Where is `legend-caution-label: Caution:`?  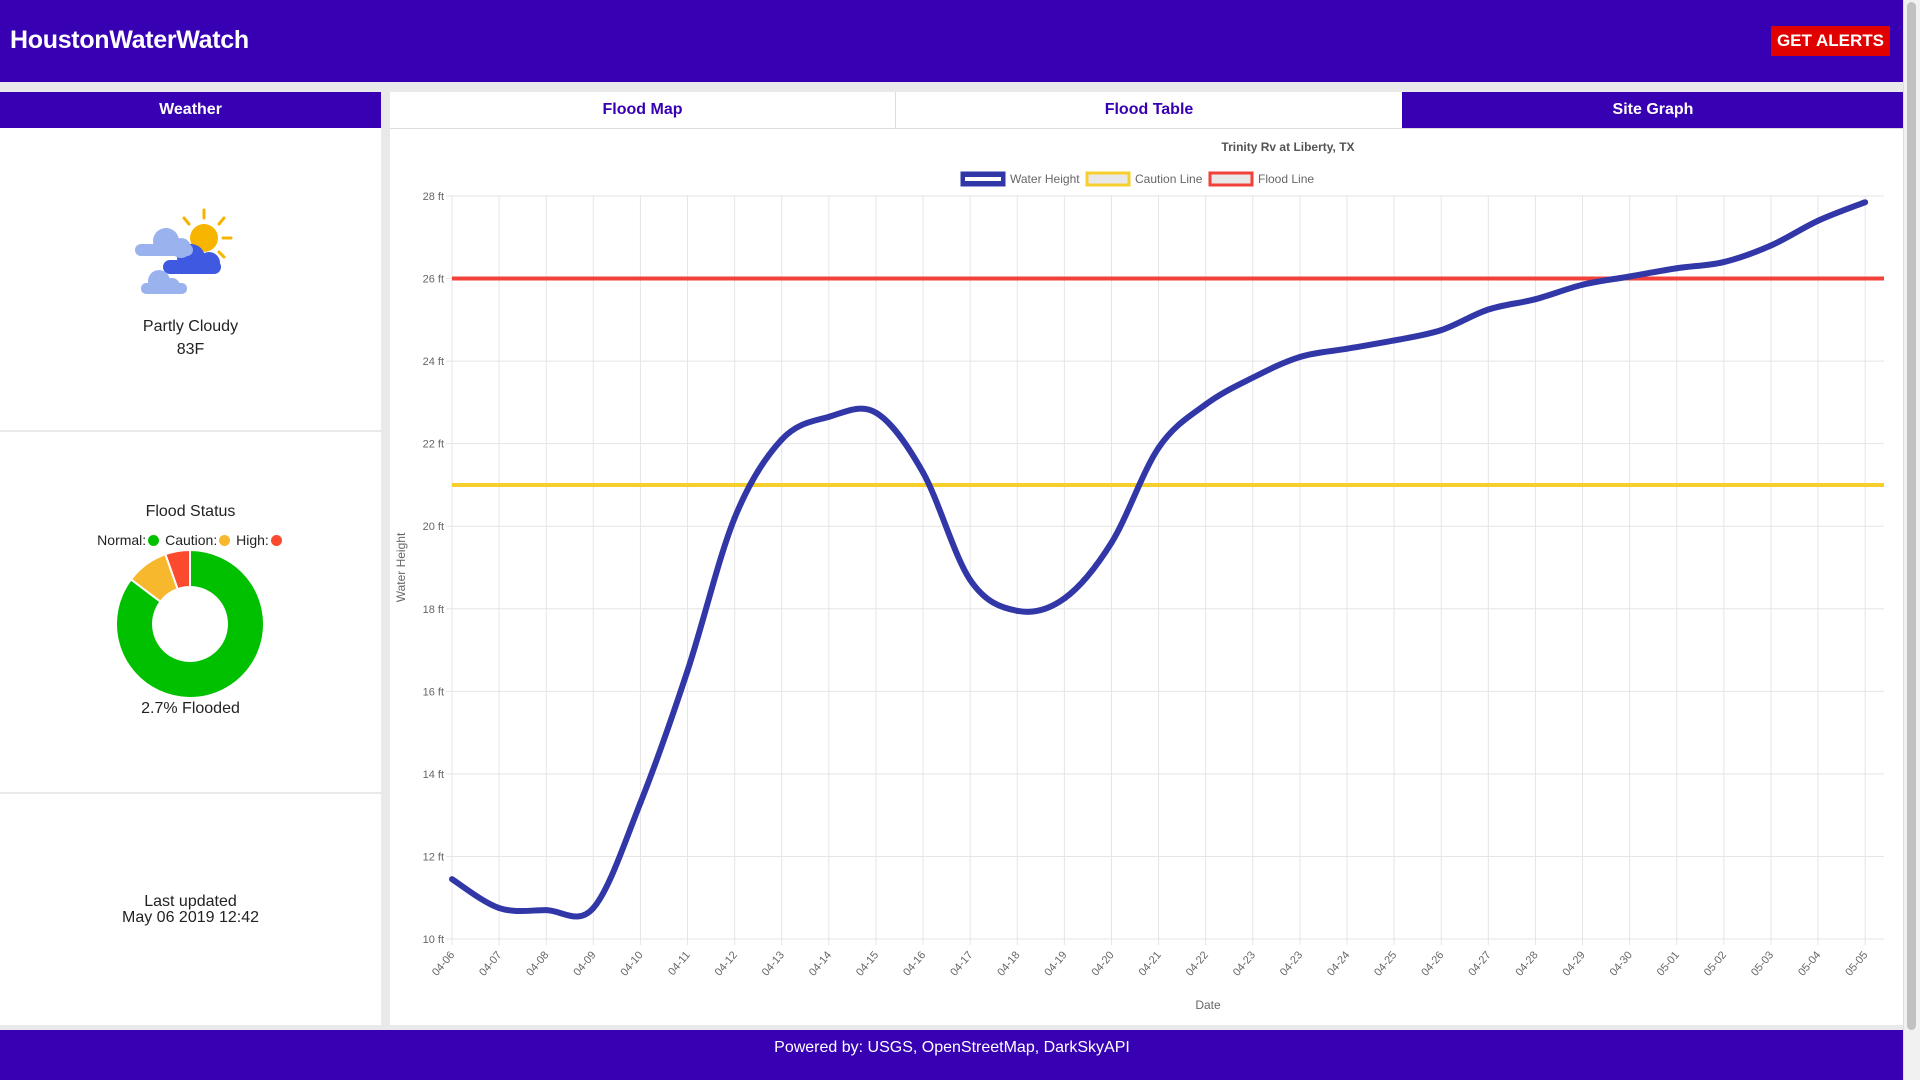 legend-caution-label: Caution: is located at coordinates (191, 540).